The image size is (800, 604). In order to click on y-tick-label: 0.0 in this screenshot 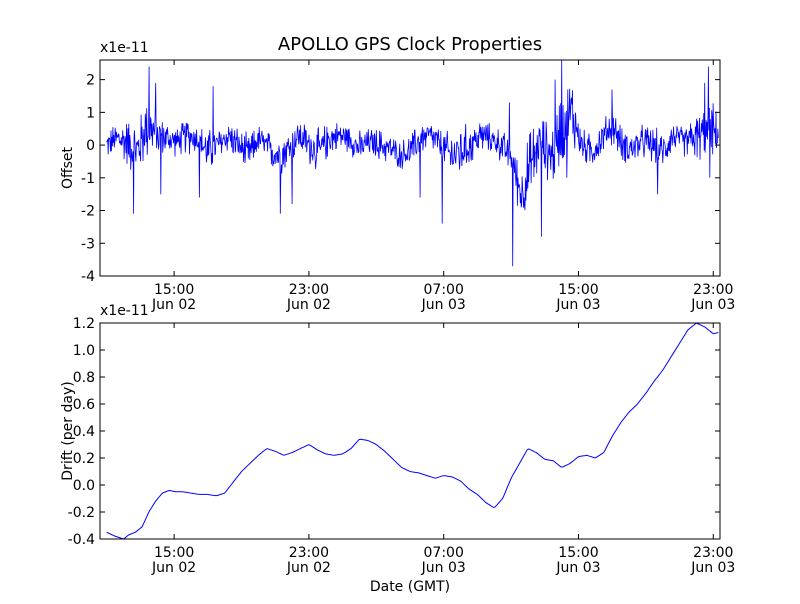, I will do `click(84, 486)`.